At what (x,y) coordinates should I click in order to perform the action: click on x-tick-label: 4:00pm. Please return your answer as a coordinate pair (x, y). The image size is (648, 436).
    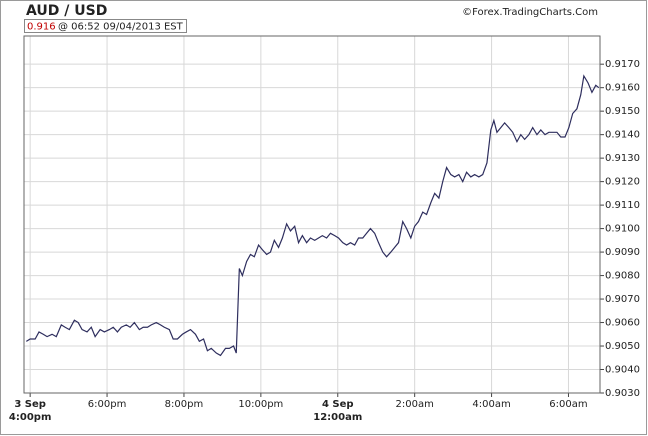
    Looking at the image, I should click on (30, 417).